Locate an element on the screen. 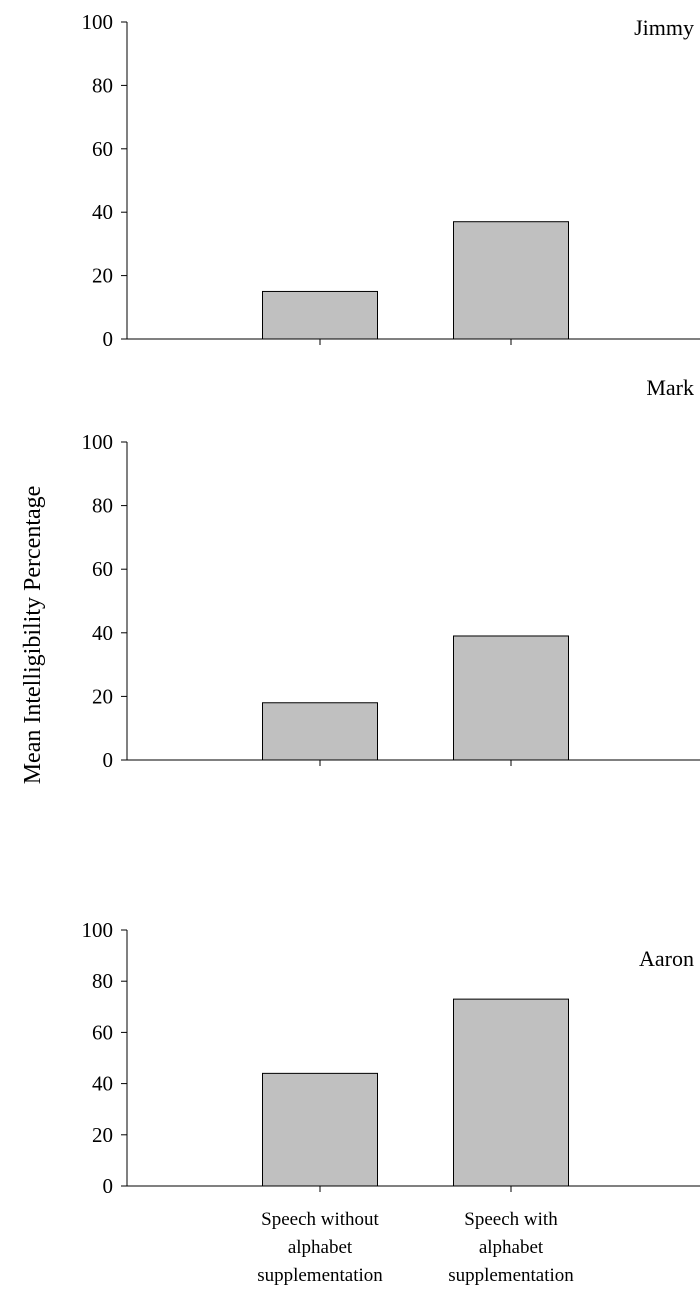 This screenshot has width=700, height=1304. x-category-label: Speech with alphabet supplementation is located at coordinates (511, 1247).